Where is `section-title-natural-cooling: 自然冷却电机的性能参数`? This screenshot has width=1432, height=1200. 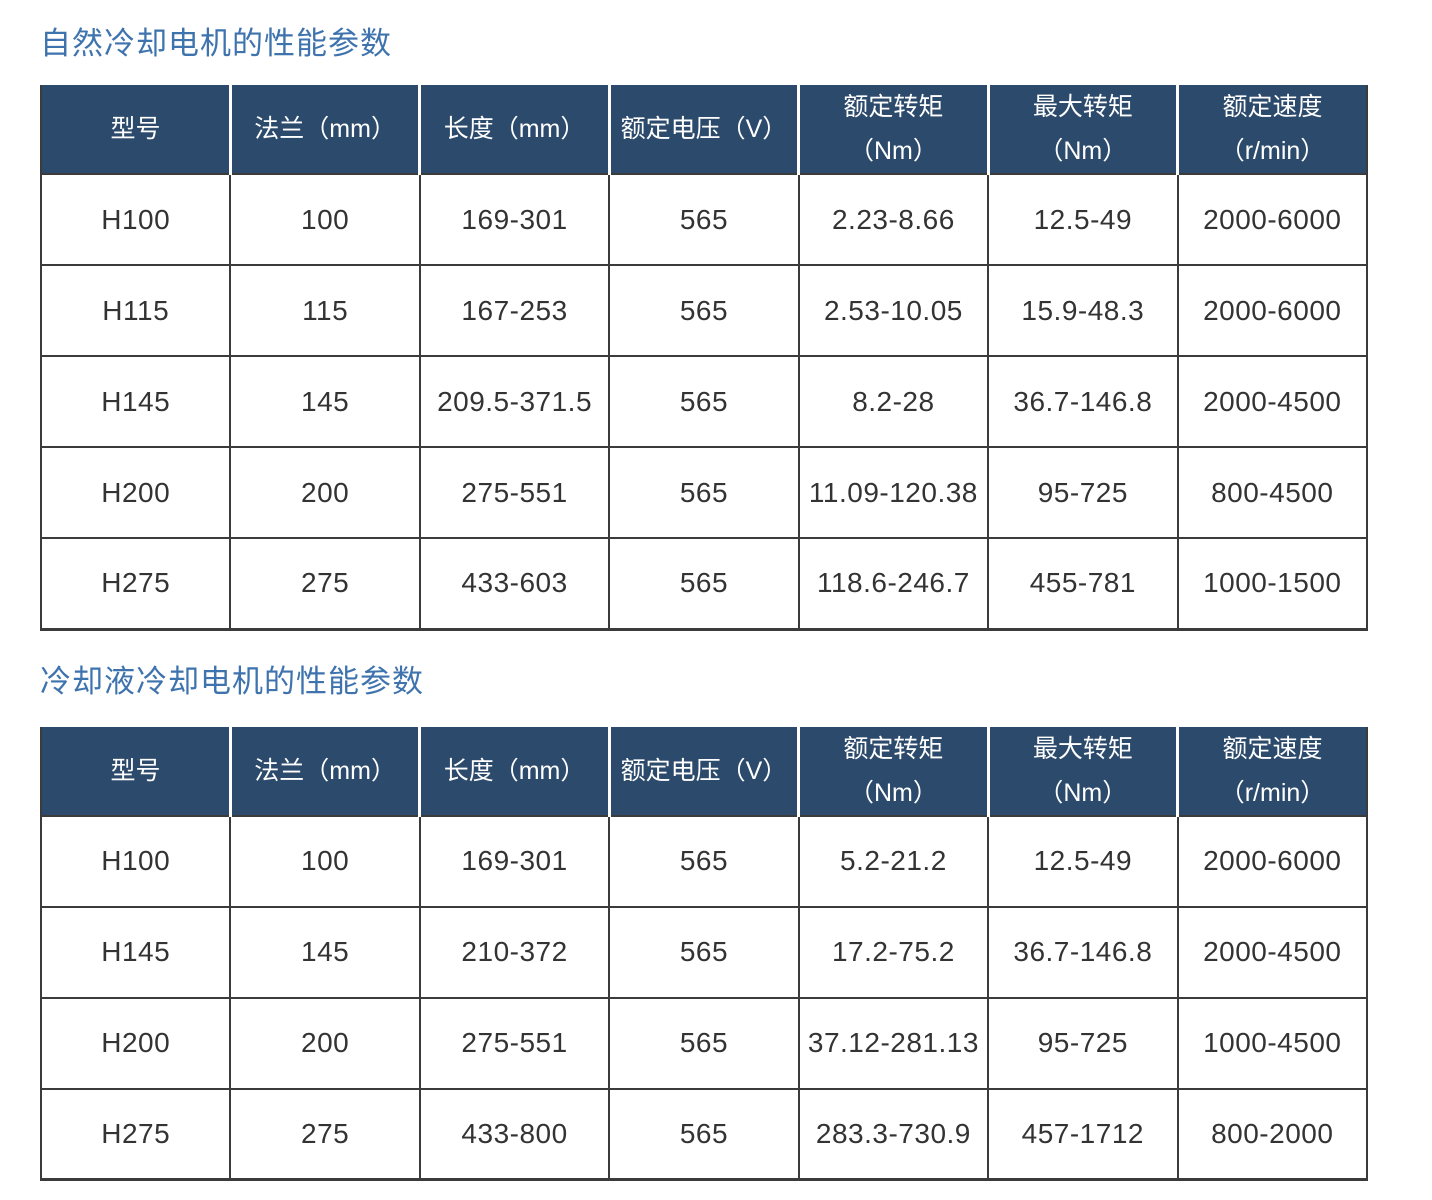 section-title-natural-cooling: 自然冷却电机的性能参数 is located at coordinates (216, 43).